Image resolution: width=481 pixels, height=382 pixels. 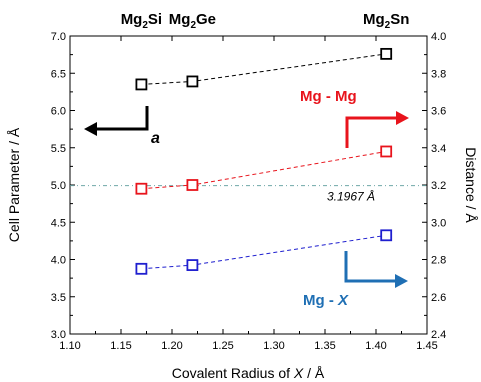 I want to click on compound-label: Mg2Sn, so click(x=386, y=21).